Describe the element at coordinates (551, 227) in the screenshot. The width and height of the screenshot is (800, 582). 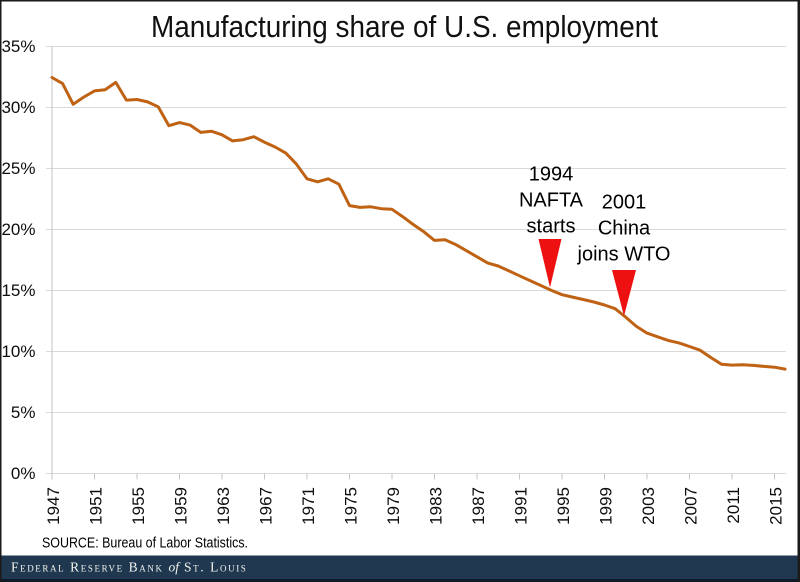
I see `svg-text: starts` at that location.